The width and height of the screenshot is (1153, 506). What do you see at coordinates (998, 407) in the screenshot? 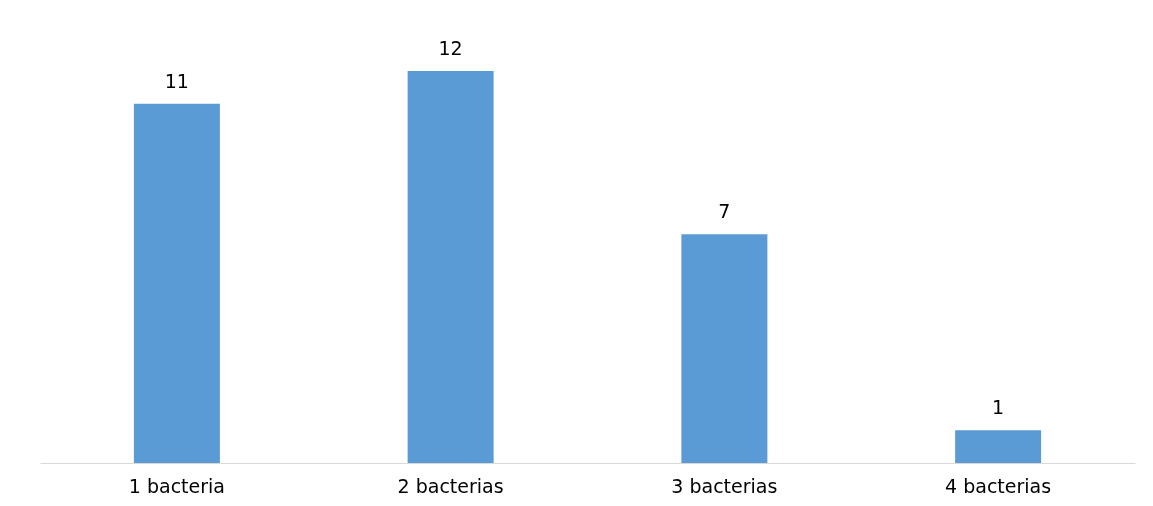
I see `data-label: 1` at bounding box center [998, 407].